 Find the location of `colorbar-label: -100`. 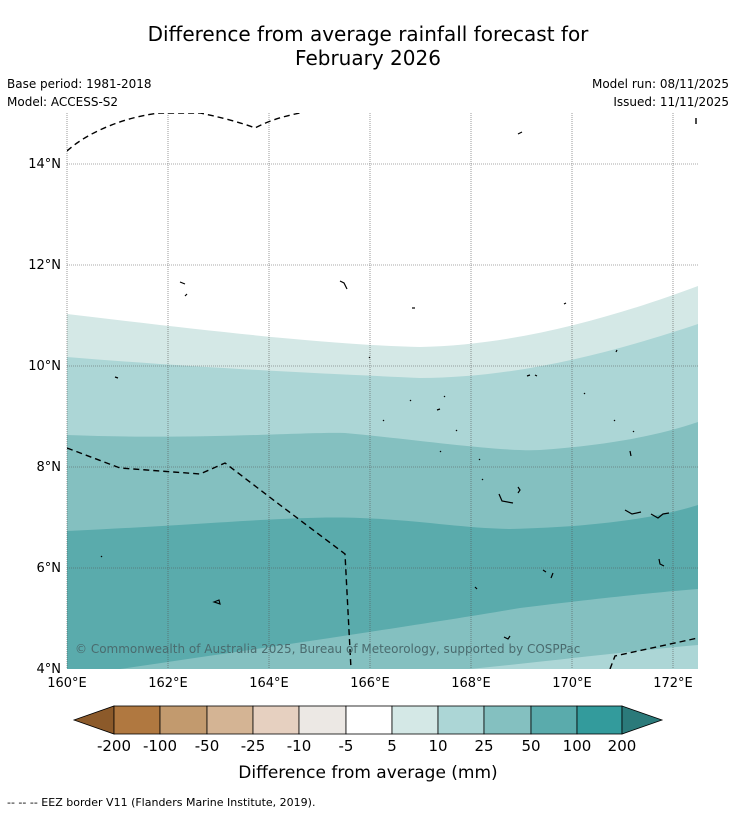

colorbar-label: -100 is located at coordinates (160, 746).